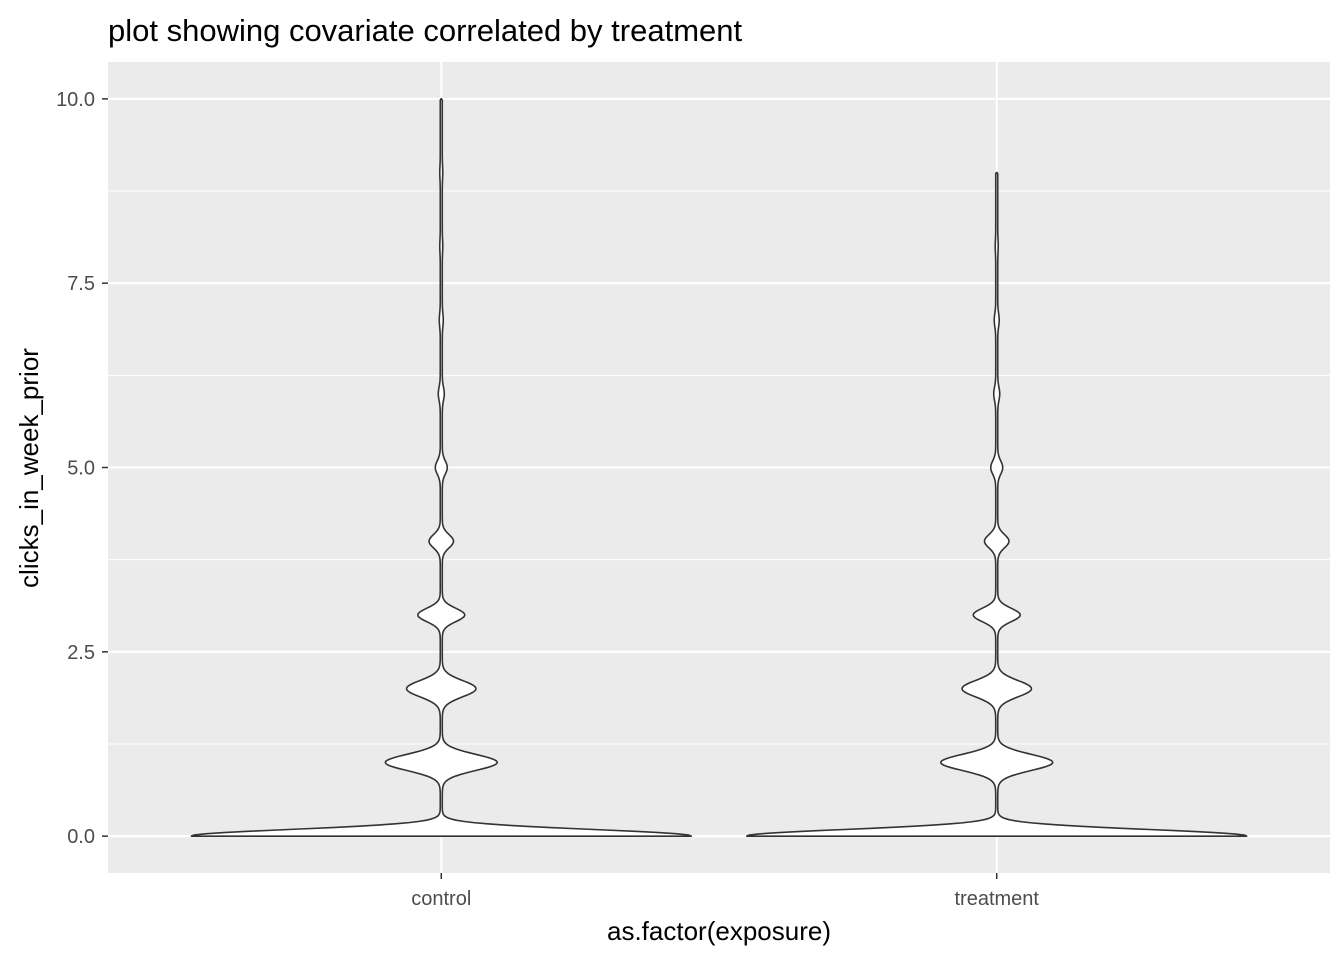  Describe the element at coordinates (29, 468) in the screenshot. I see `y-axis-label: clicks_in_week_prior` at that location.